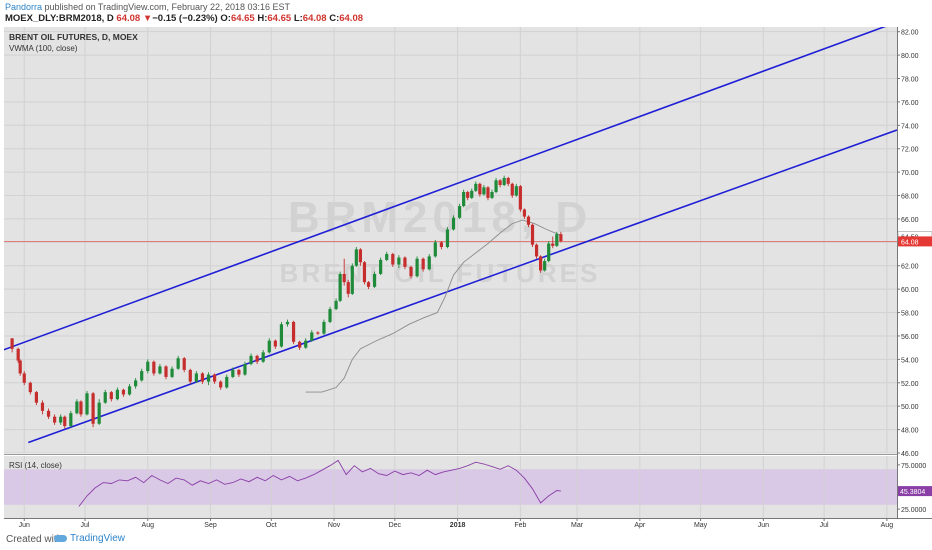  Describe the element at coordinates (450, 524) in the screenshot. I see `time-axis` at that location.